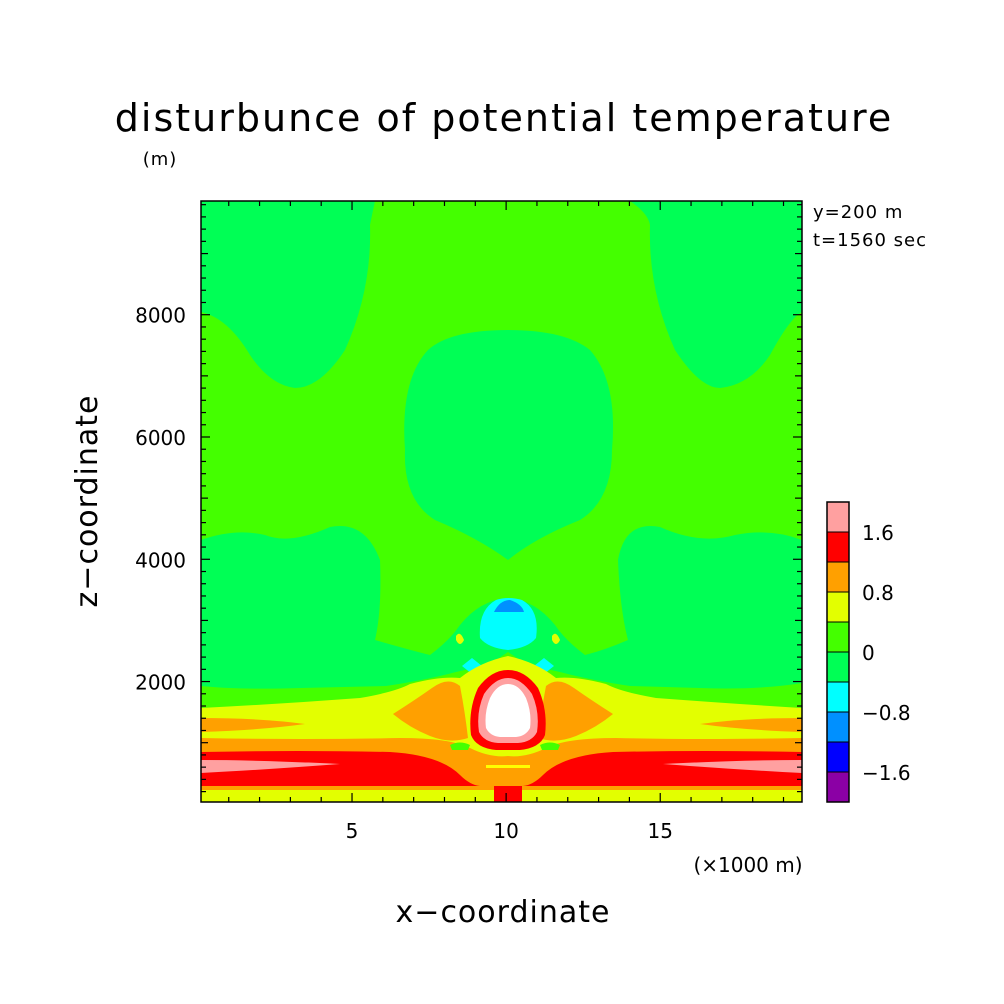 The height and width of the screenshot is (1004, 1004). I want to click on x-tick-label: 15, so click(659, 831).